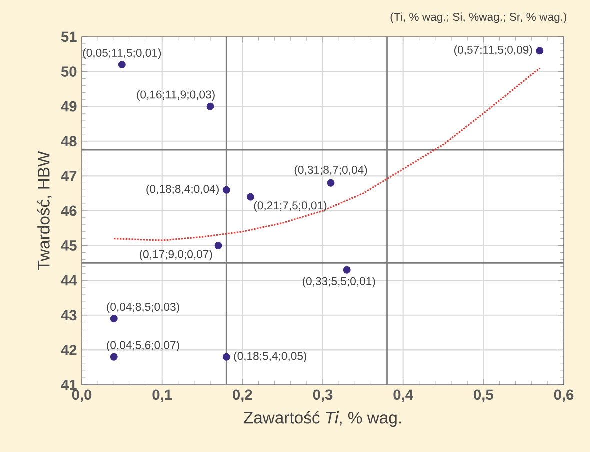  What do you see at coordinates (339, 282) in the screenshot?
I see `annotation: (0,33;5,5;0,01)` at bounding box center [339, 282].